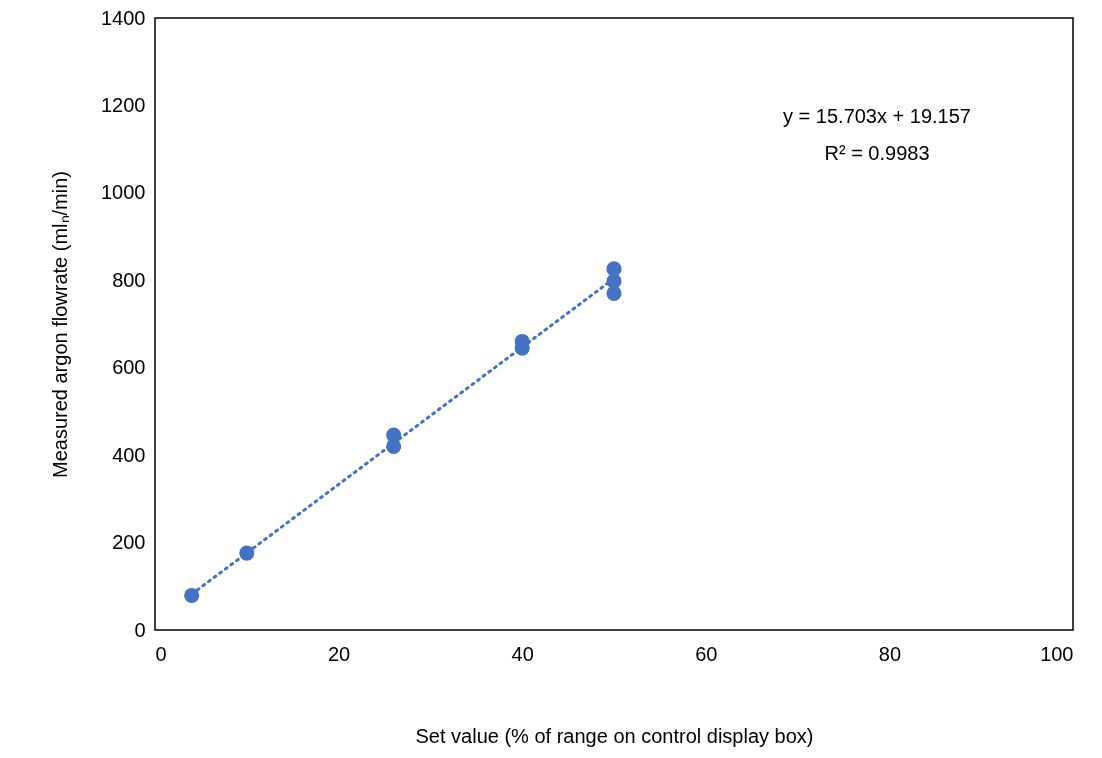  I want to click on x-tick-label: 40, so click(522, 653).